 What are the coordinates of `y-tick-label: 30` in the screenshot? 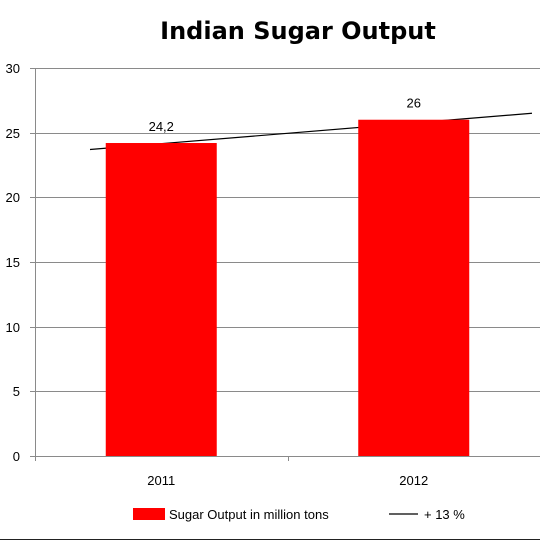 It's located at (13, 68).